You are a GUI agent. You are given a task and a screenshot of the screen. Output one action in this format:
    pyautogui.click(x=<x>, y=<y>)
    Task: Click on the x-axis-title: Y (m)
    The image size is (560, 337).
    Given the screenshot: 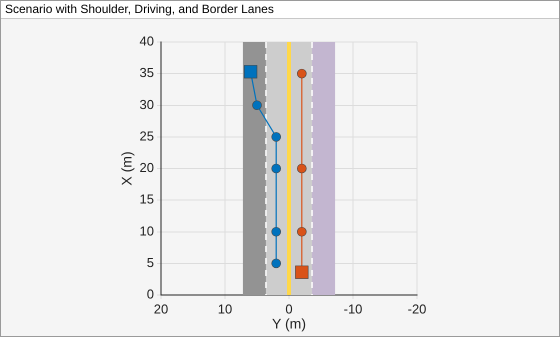 What is the action you would take?
    pyautogui.click(x=289, y=323)
    